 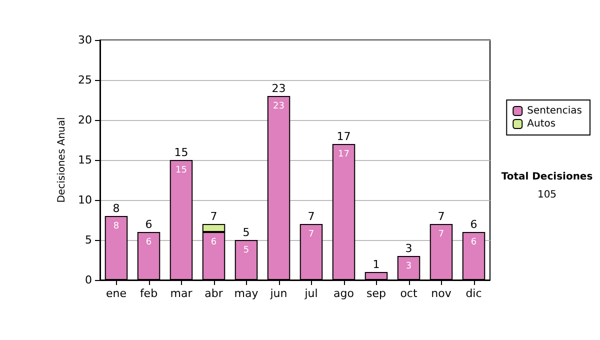 What do you see at coordinates (85, 40) in the screenshot?
I see `y-tick-label: 30` at bounding box center [85, 40].